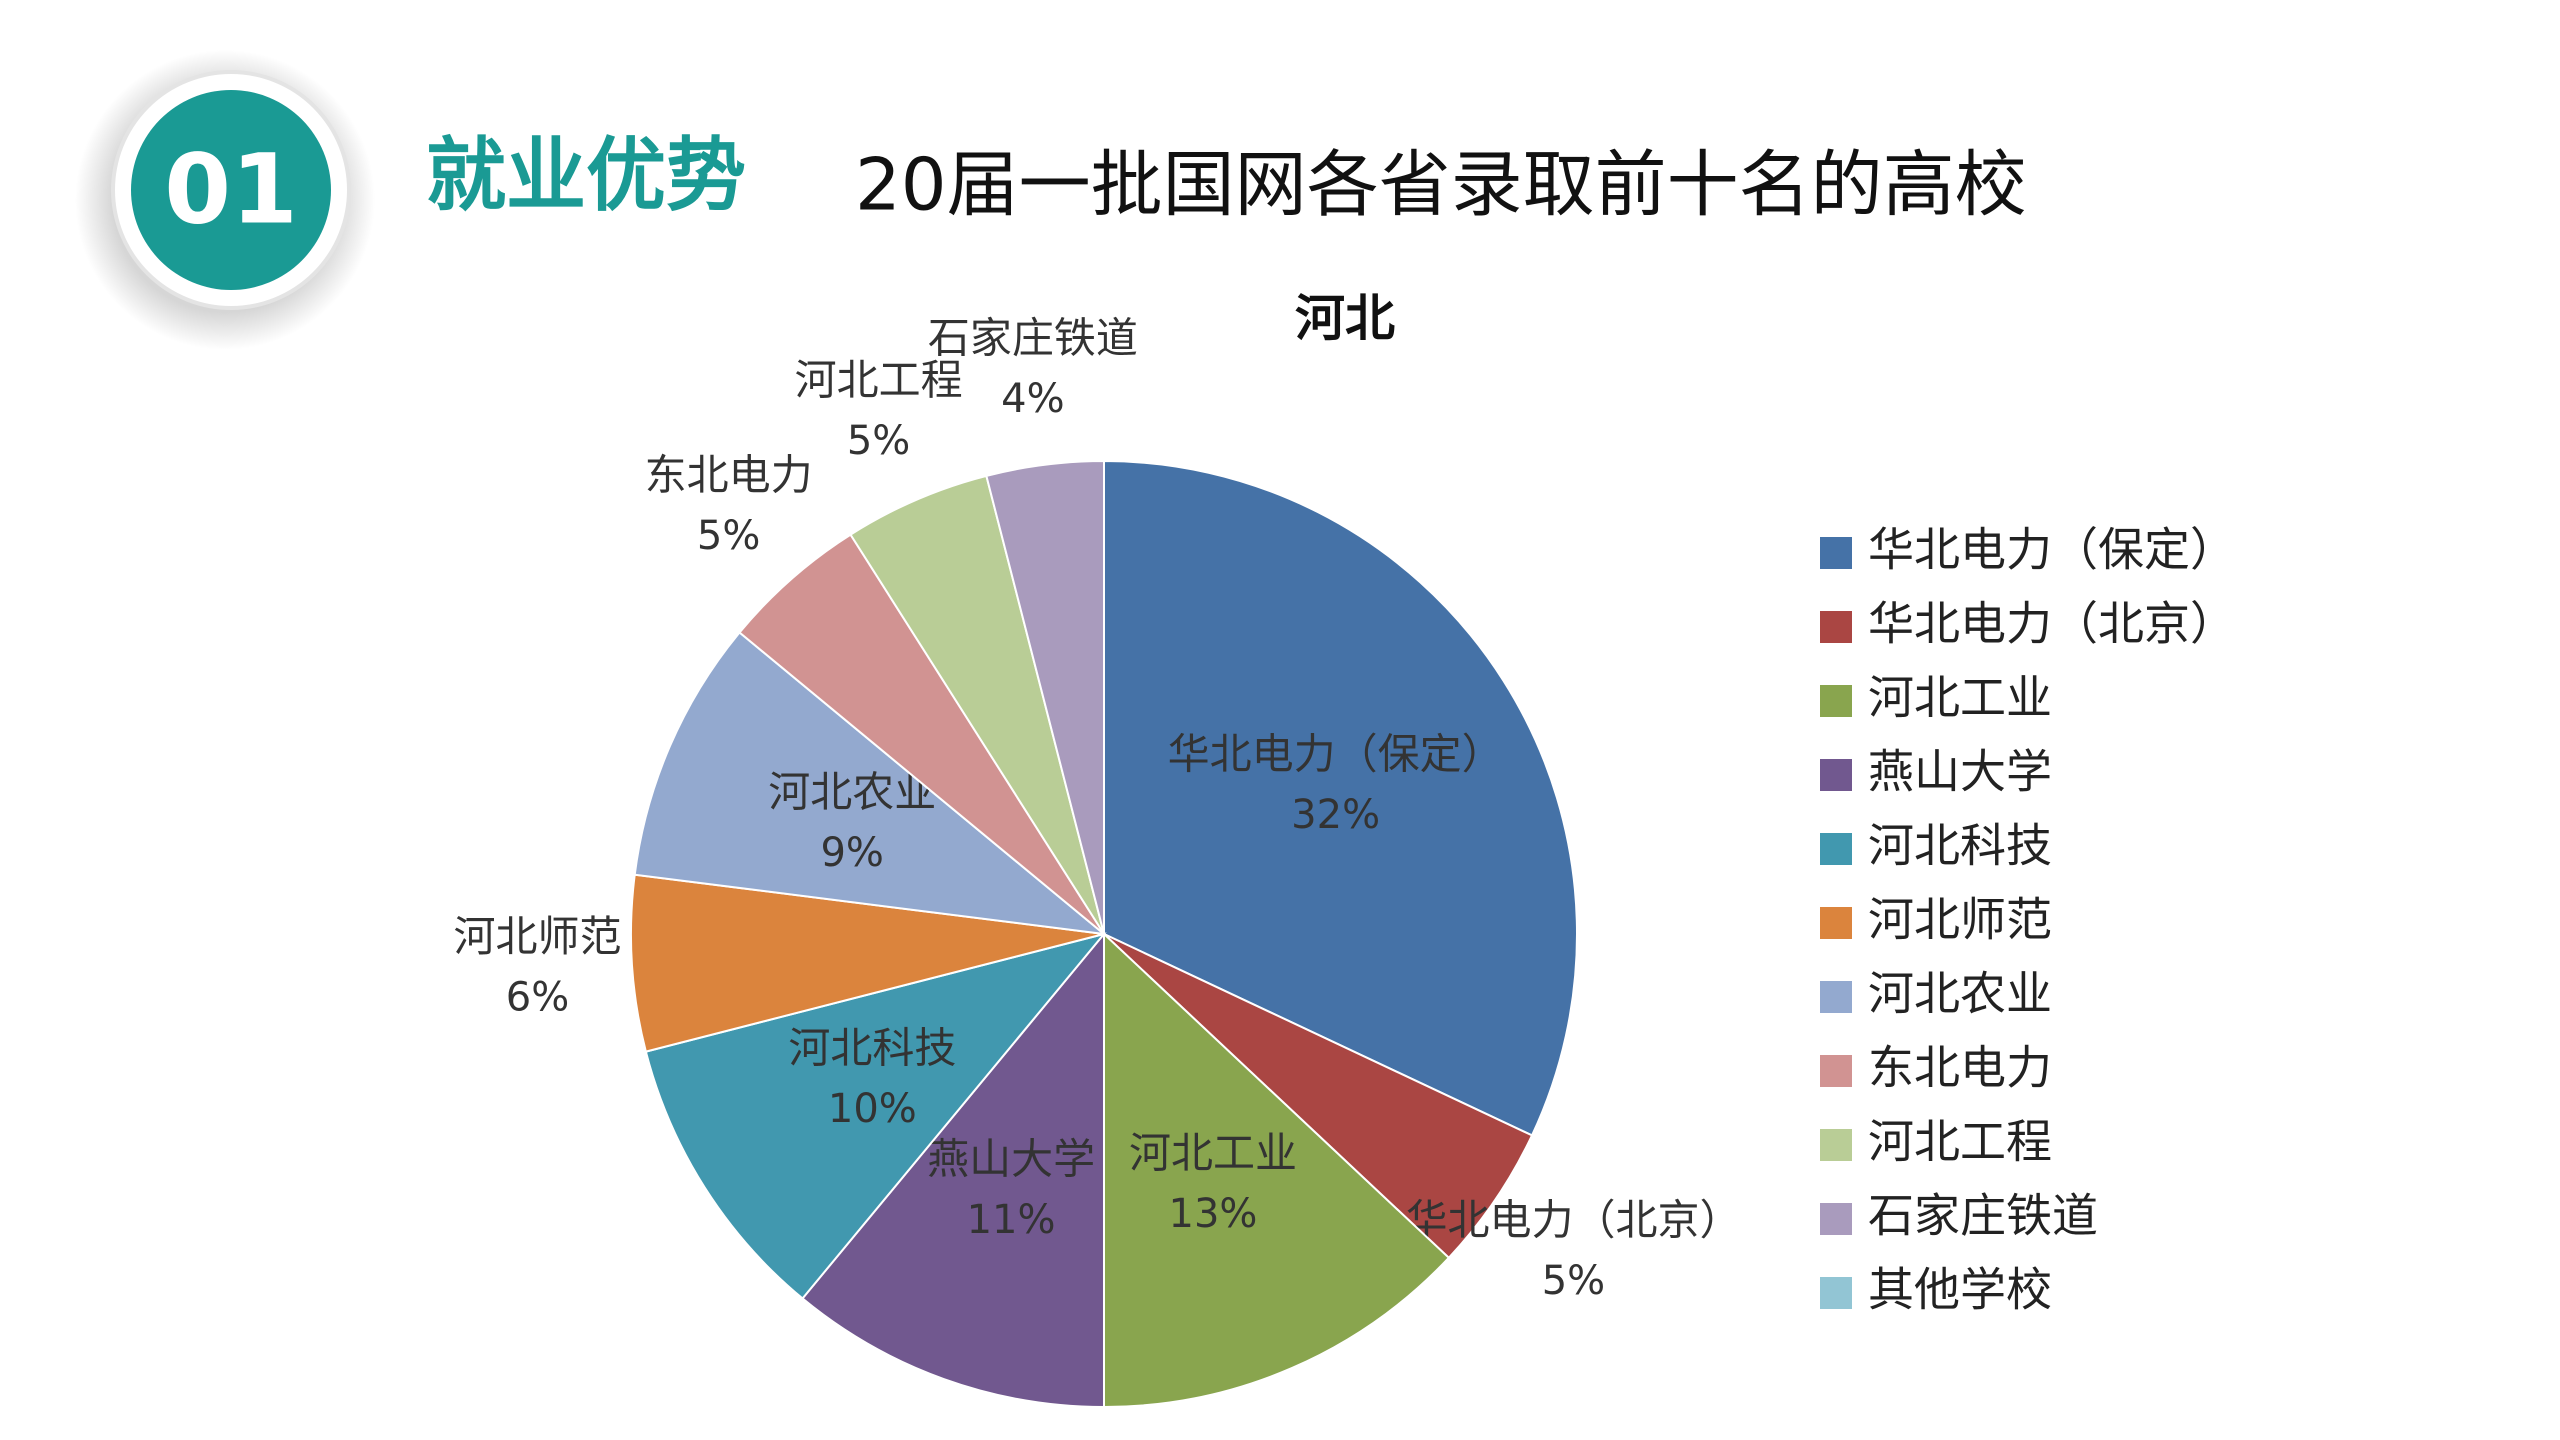 This screenshot has height=1440, width=2560. Describe the element at coordinates (1011, 1159) in the screenshot. I see `data-label-name: 燕山大学` at that location.